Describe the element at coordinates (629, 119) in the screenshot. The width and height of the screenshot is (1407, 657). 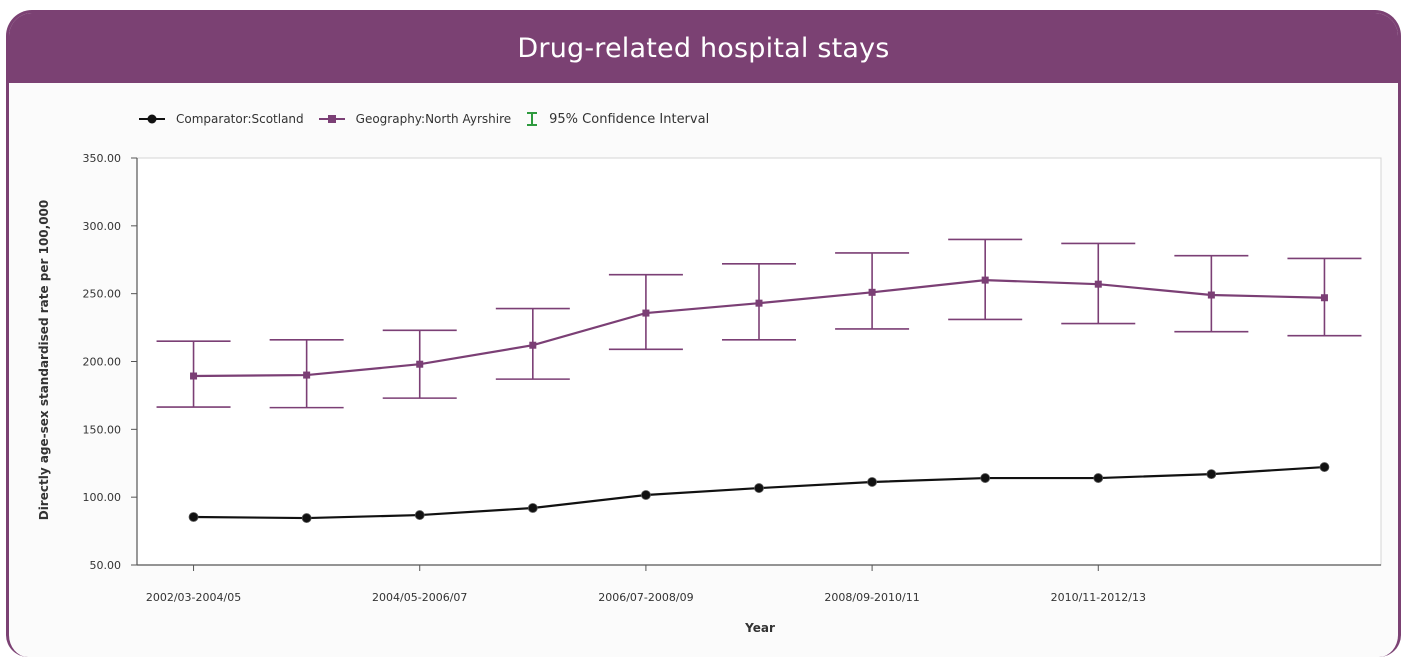
I see `legend-label-confidence-interval: 95% Confidence Interval` at that location.